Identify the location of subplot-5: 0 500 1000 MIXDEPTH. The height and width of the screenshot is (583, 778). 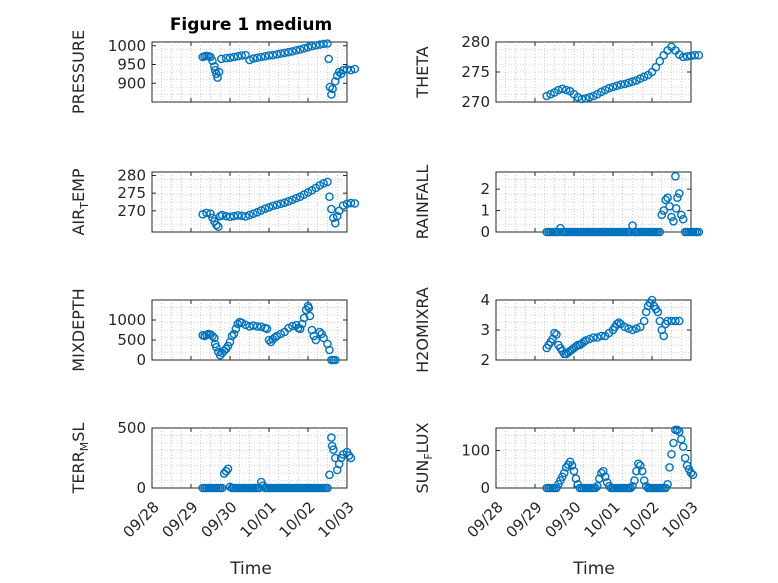
(208, 330).